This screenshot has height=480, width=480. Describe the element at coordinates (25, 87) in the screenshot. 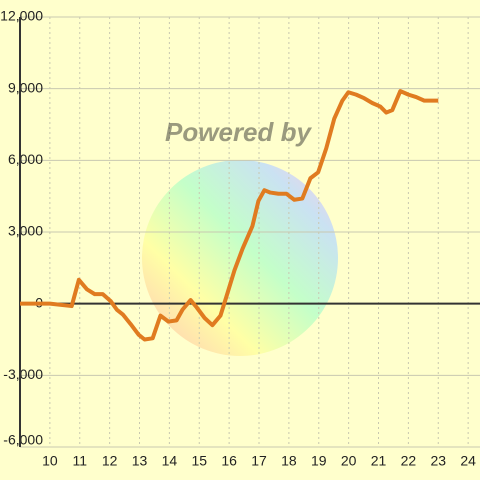

I see `y-tick-label: 9,000` at that location.